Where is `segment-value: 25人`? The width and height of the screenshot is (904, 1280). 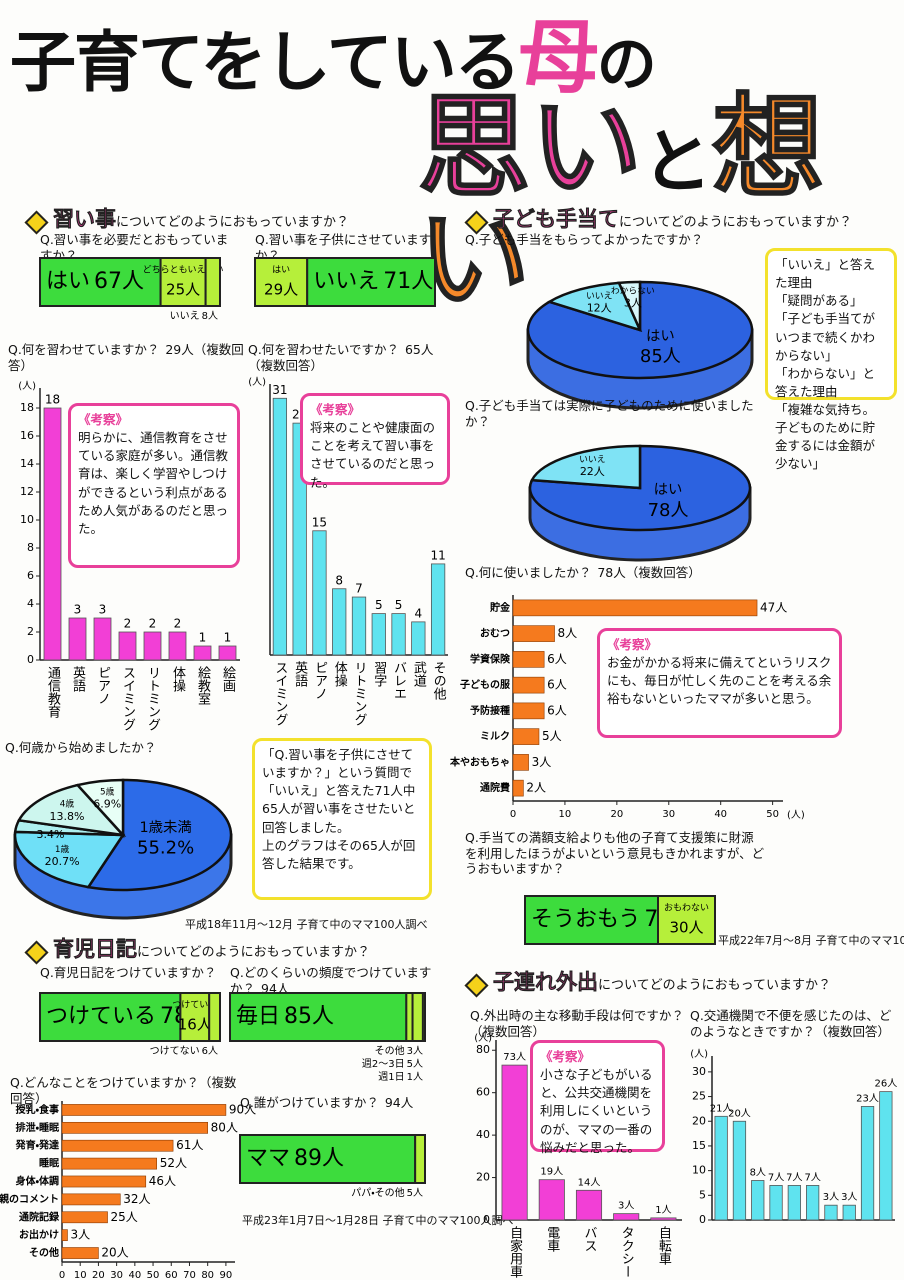 segment-value: 25人 is located at coordinates (183, 290).